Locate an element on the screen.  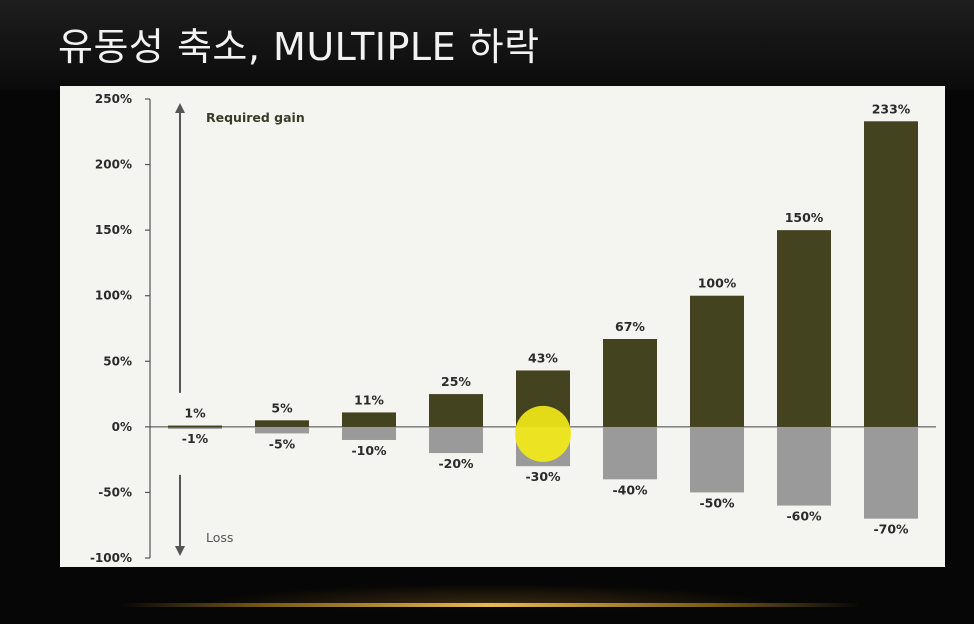
loss-value-label: -30% is located at coordinates (543, 476).